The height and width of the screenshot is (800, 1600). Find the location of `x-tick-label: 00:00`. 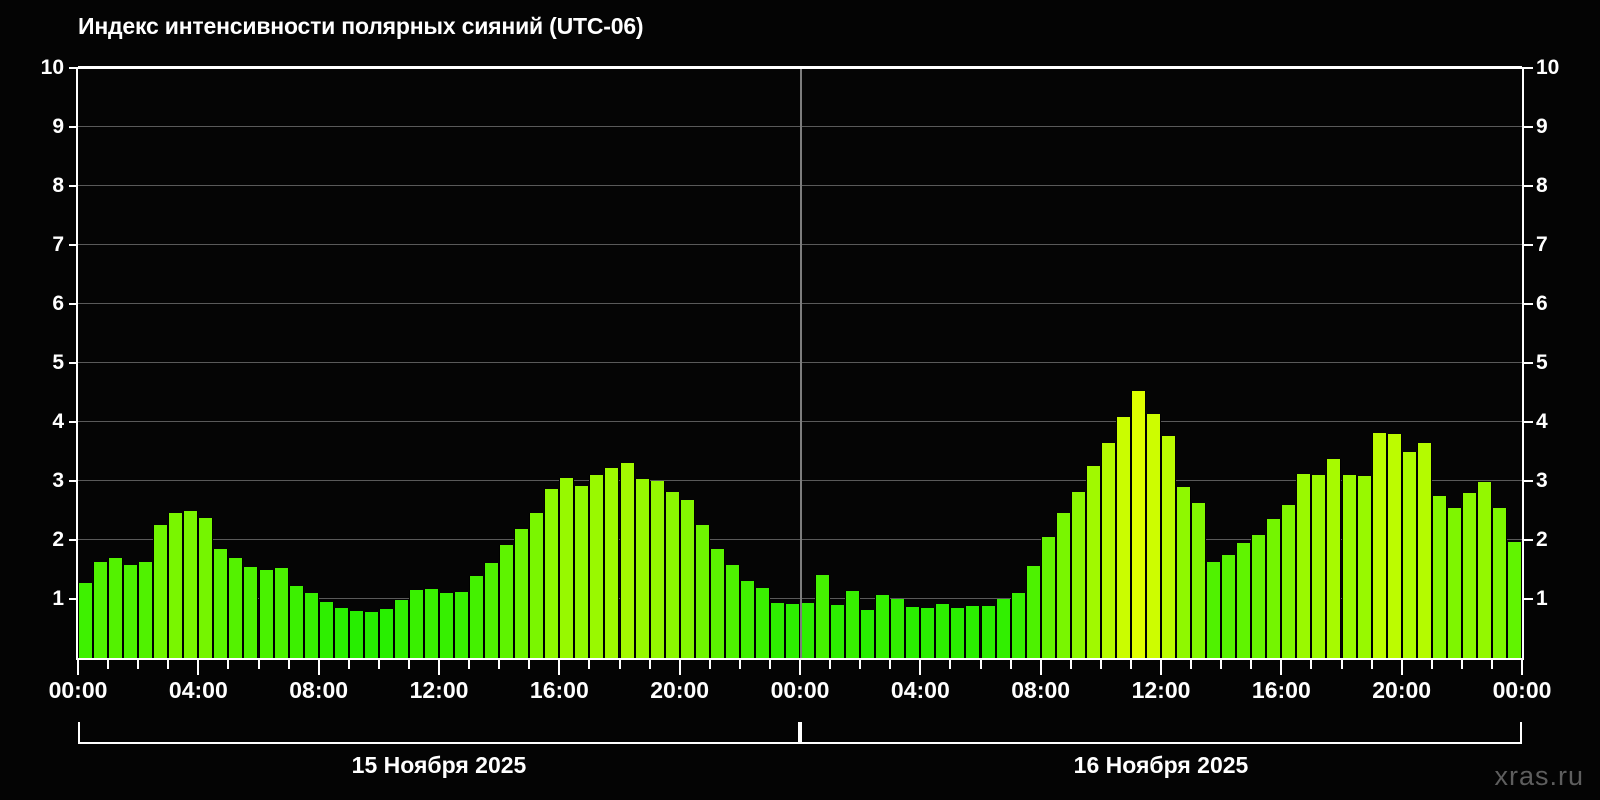

x-tick-label: 00:00 is located at coordinates (1522, 690).